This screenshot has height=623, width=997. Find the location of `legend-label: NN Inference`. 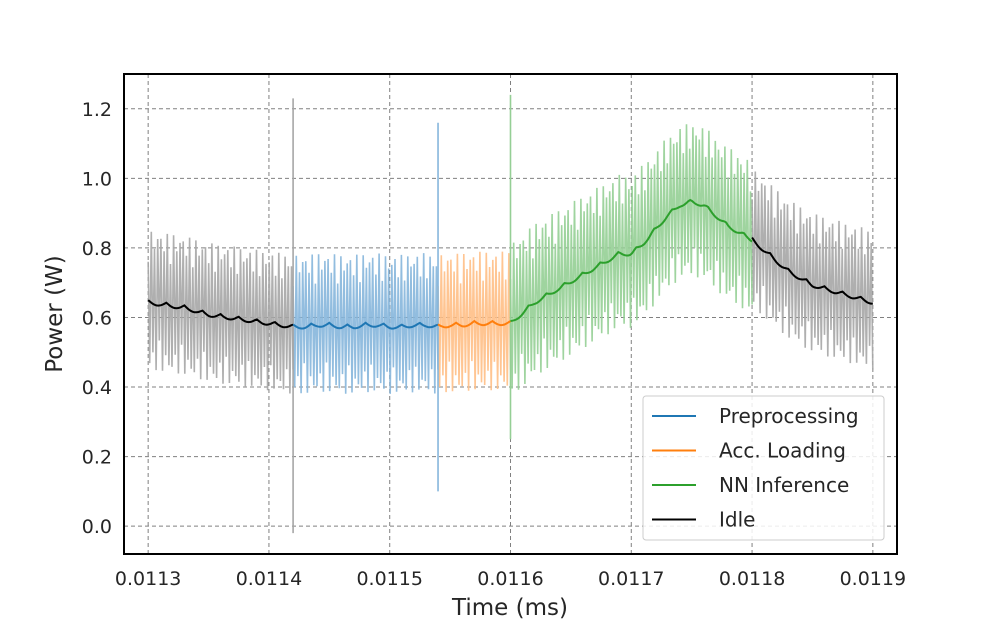

legend-label: NN Inference is located at coordinates (784, 485).